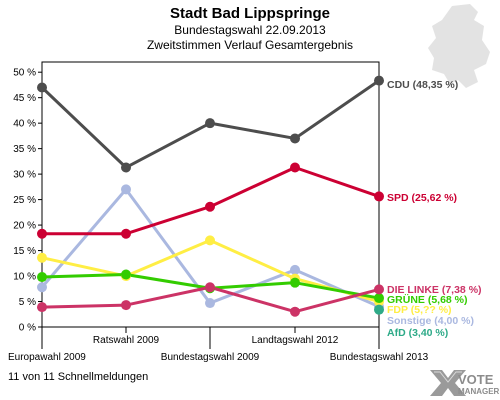  What do you see at coordinates (24, 277) in the screenshot?
I see `y-tick-label: 10 %` at bounding box center [24, 277].